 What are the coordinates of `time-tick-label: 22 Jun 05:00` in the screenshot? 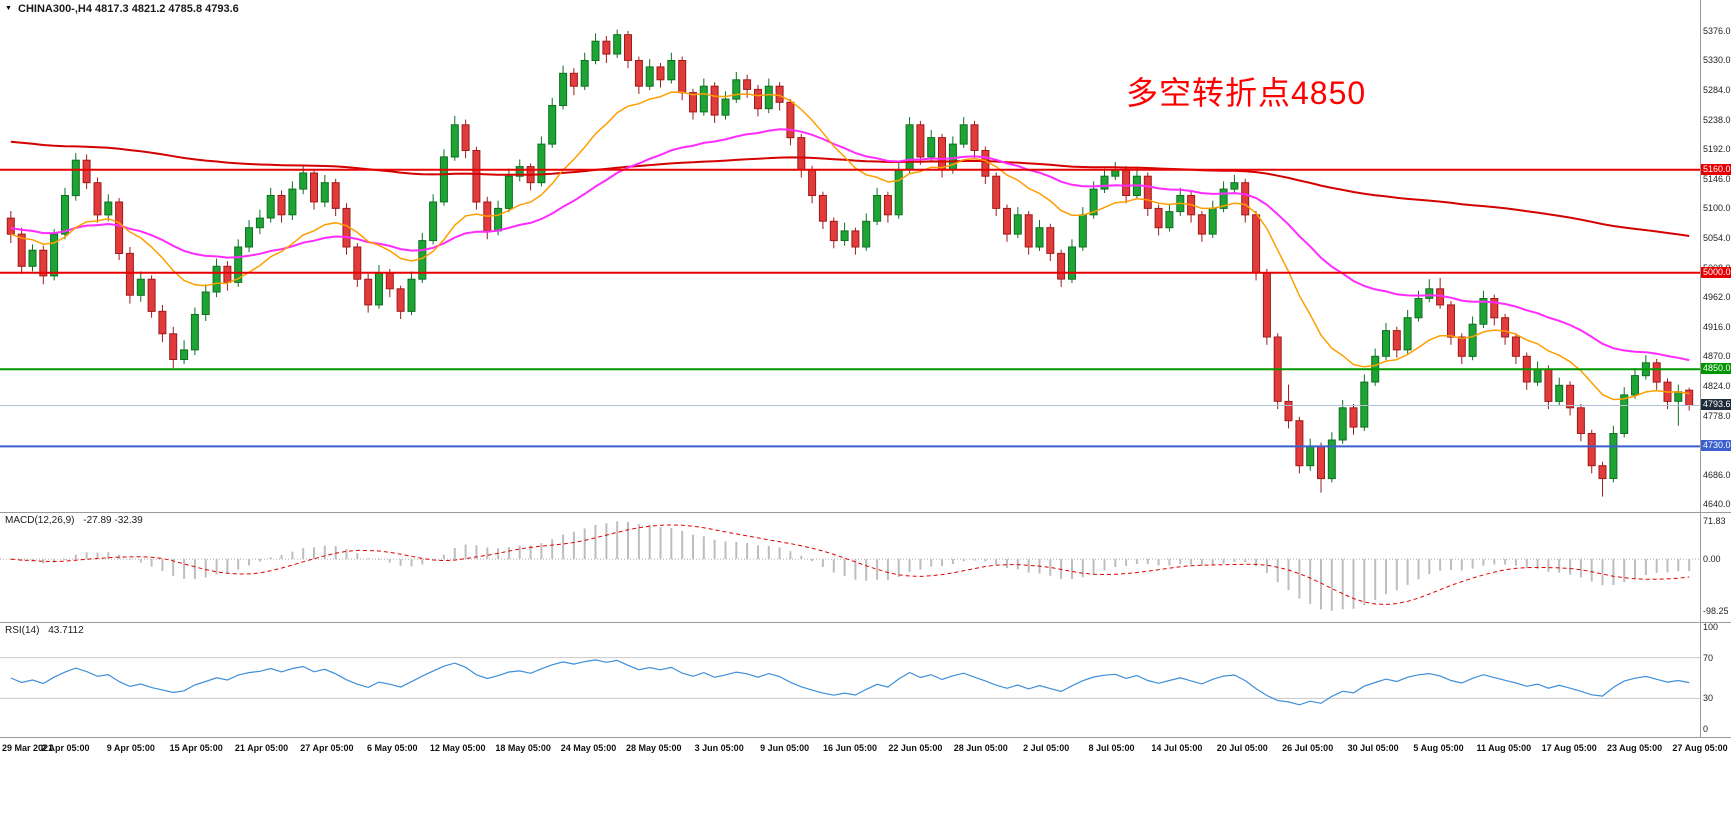 It's located at (915, 748).